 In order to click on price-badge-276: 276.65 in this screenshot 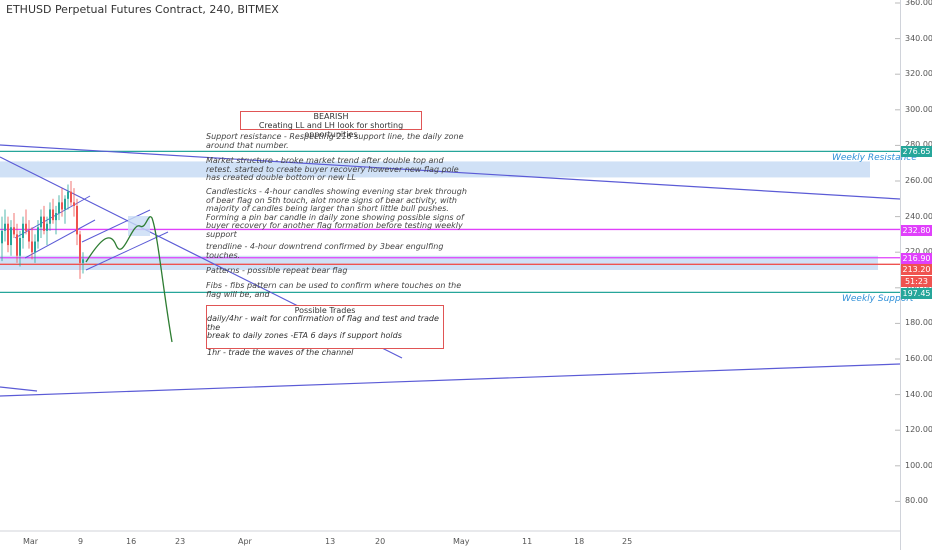, I will do `click(916, 151)`.